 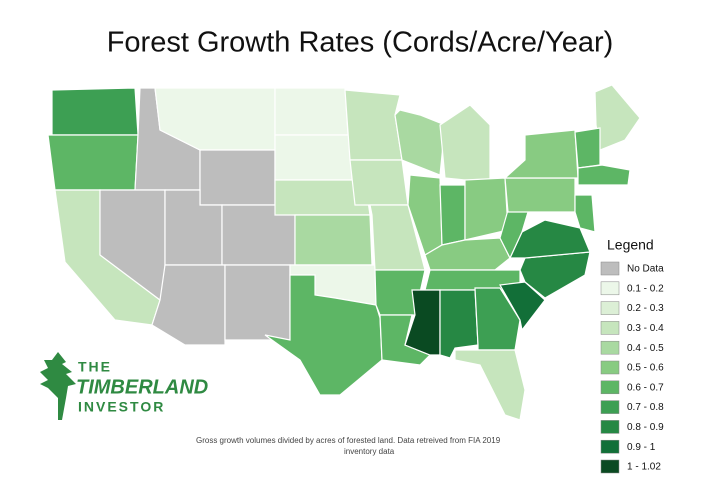 I want to click on legend-label: 0.7 - 0.8, so click(x=645, y=407).